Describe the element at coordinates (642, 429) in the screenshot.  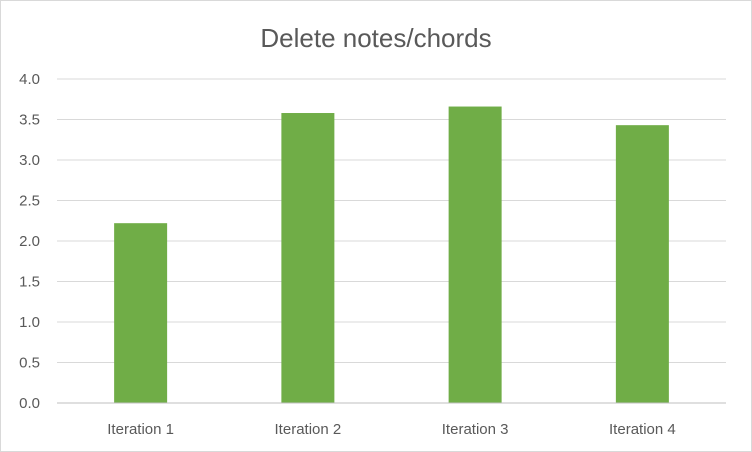
I see `x-tick-label: Iteration 4` at that location.